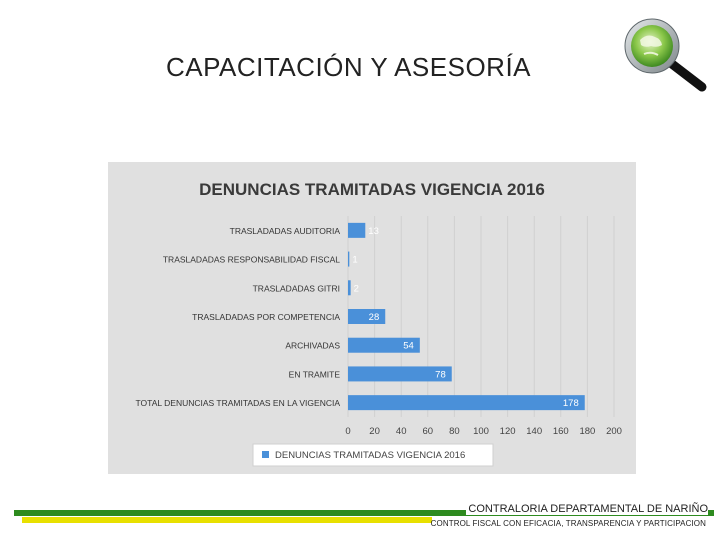 This screenshot has height=540, width=720. What do you see at coordinates (571, 403) in the screenshot?
I see `data-label: 178` at bounding box center [571, 403].